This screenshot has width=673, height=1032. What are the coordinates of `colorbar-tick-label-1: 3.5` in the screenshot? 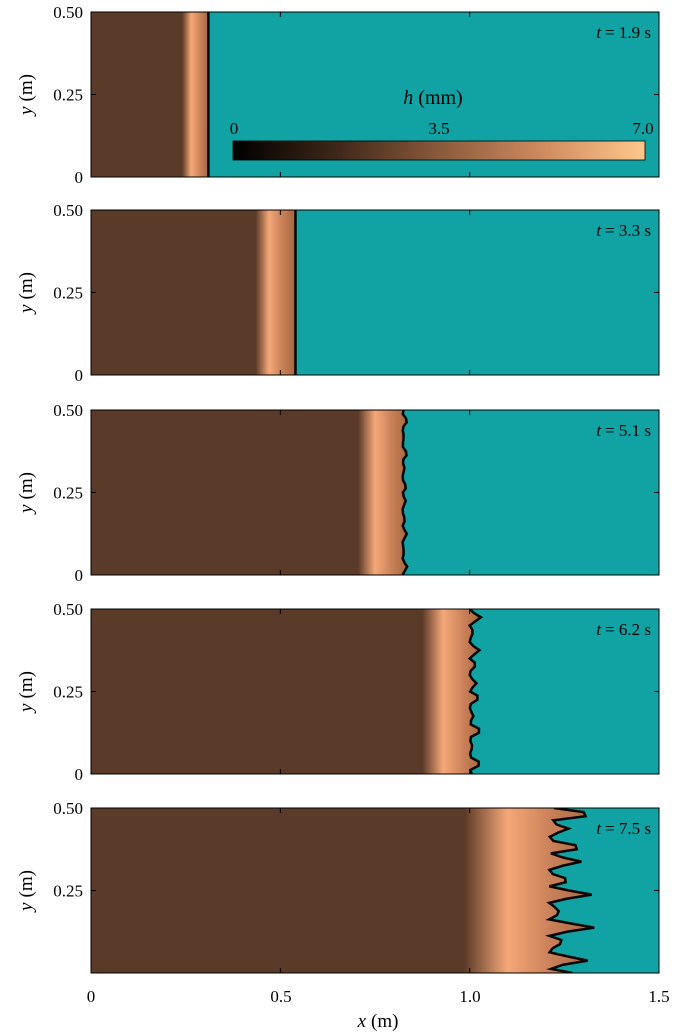 It's located at (438, 128).